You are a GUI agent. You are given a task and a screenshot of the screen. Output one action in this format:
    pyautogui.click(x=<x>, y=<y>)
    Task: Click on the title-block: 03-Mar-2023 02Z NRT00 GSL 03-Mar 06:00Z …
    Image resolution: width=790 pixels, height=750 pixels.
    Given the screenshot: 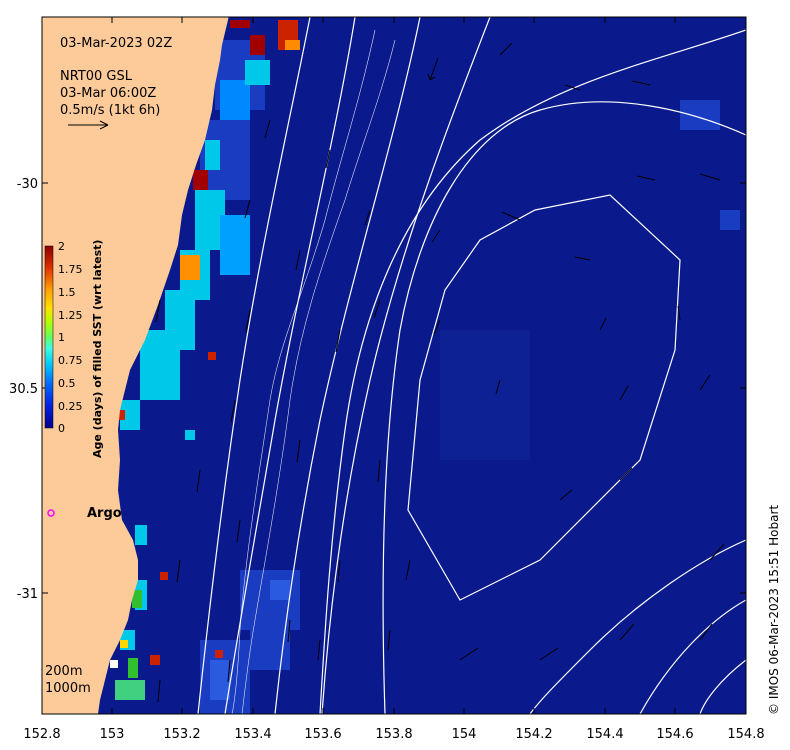 What is the action you would take?
    pyautogui.click(x=116, y=77)
    